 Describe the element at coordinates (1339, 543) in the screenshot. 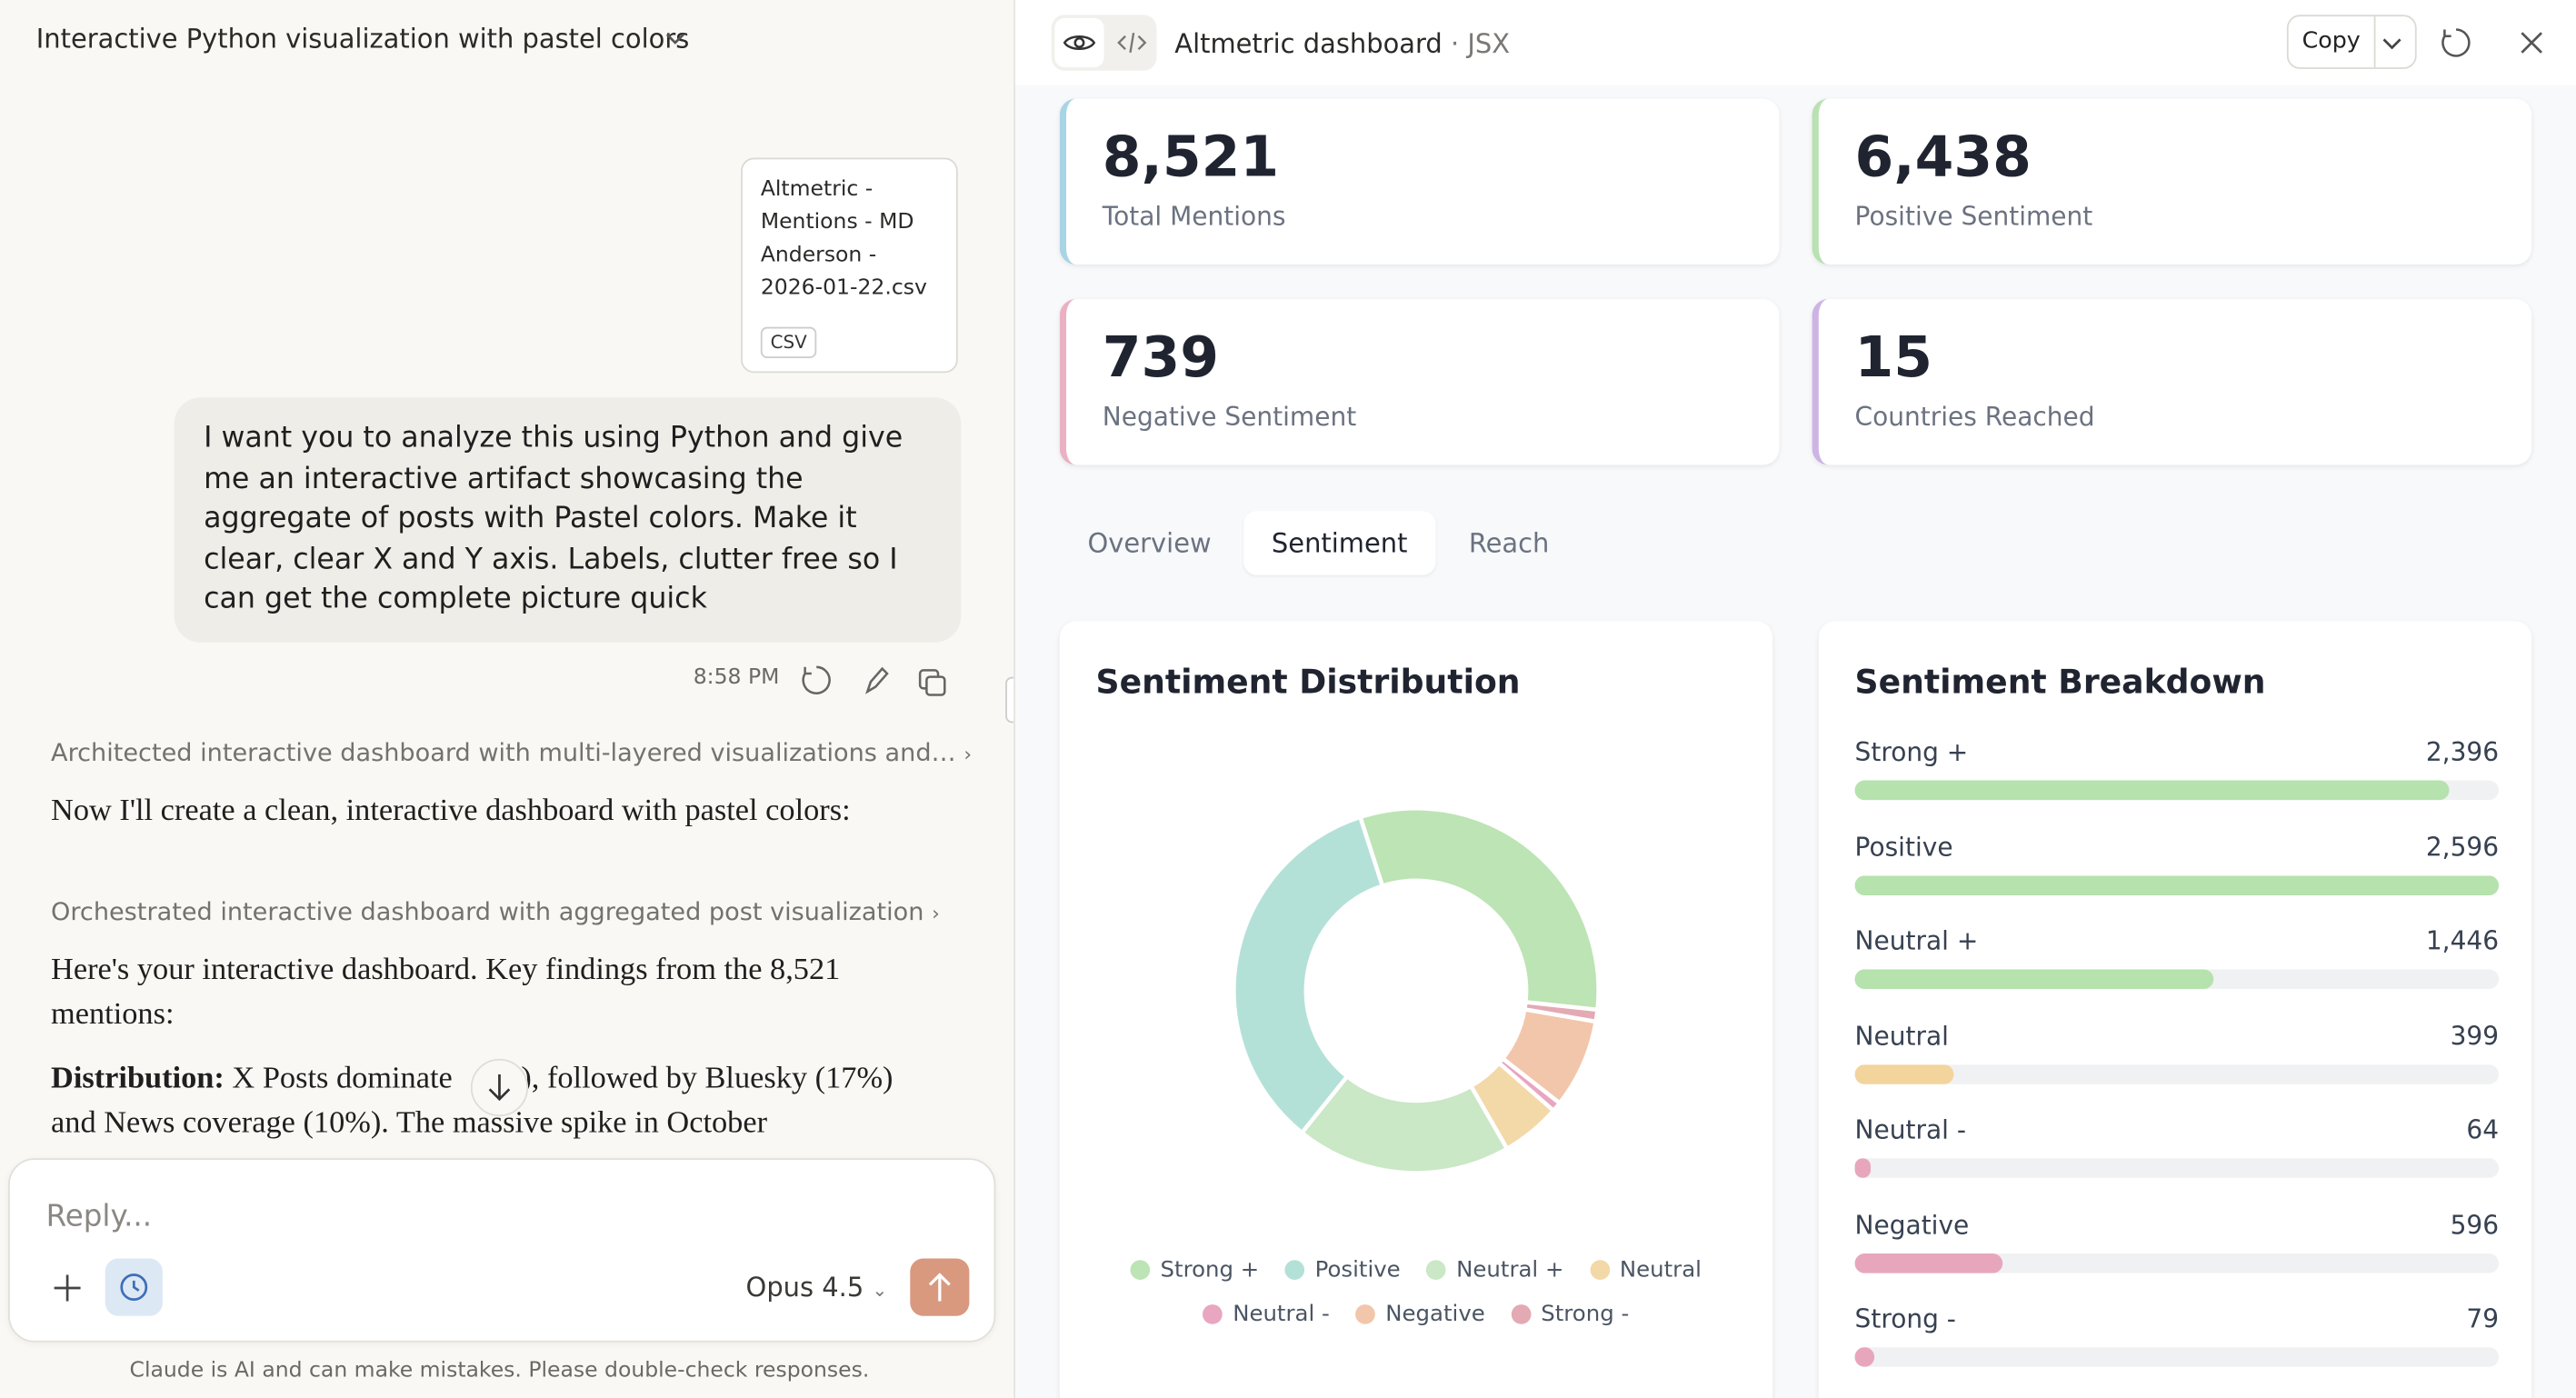

I see `tab: Sentiment` at that location.